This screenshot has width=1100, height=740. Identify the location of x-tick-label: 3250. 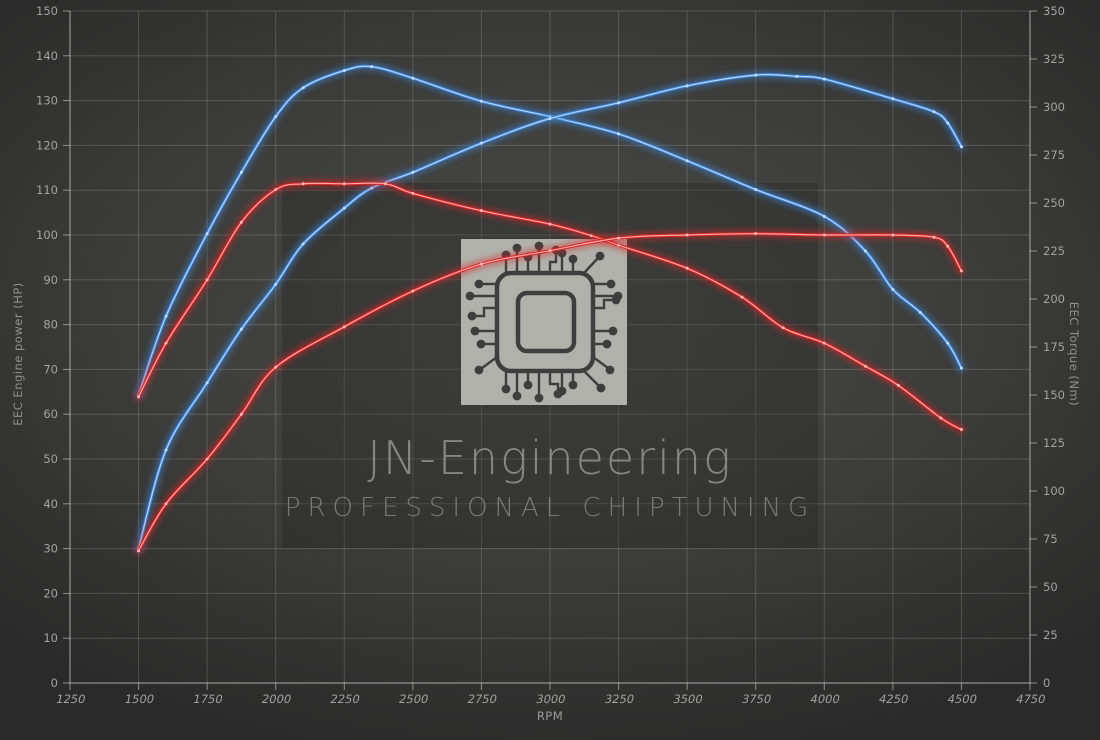
(619, 699).